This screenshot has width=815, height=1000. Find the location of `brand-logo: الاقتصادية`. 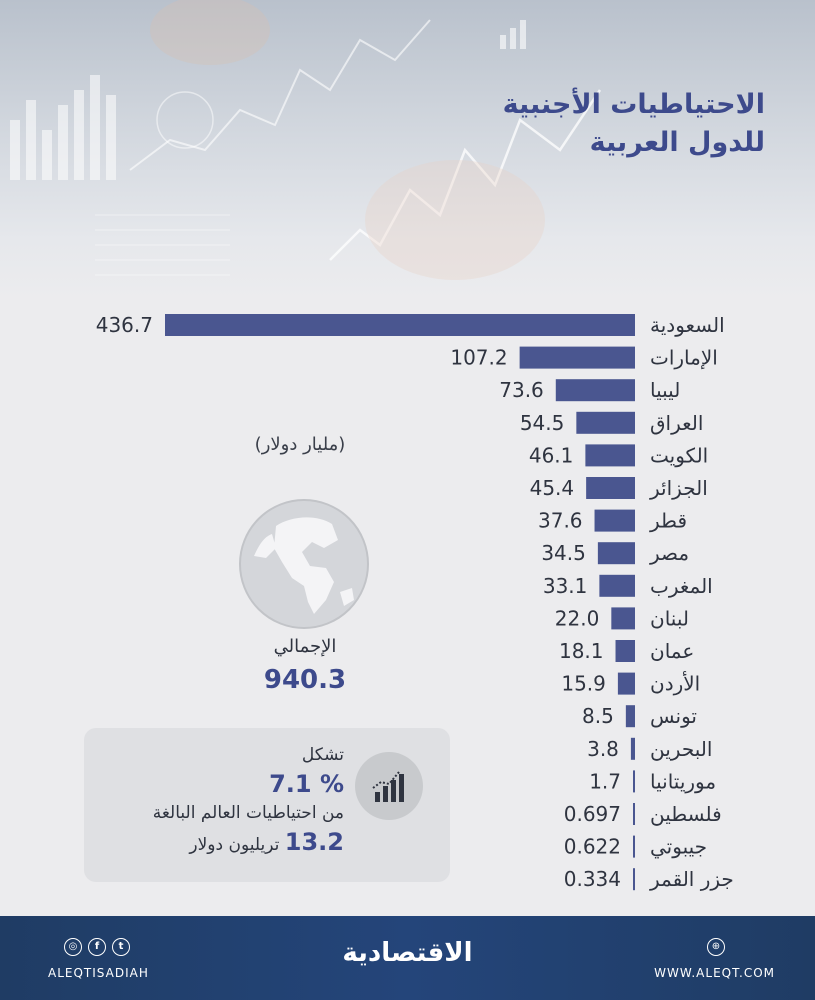

brand-logo: الاقتصادية is located at coordinates (407, 953).